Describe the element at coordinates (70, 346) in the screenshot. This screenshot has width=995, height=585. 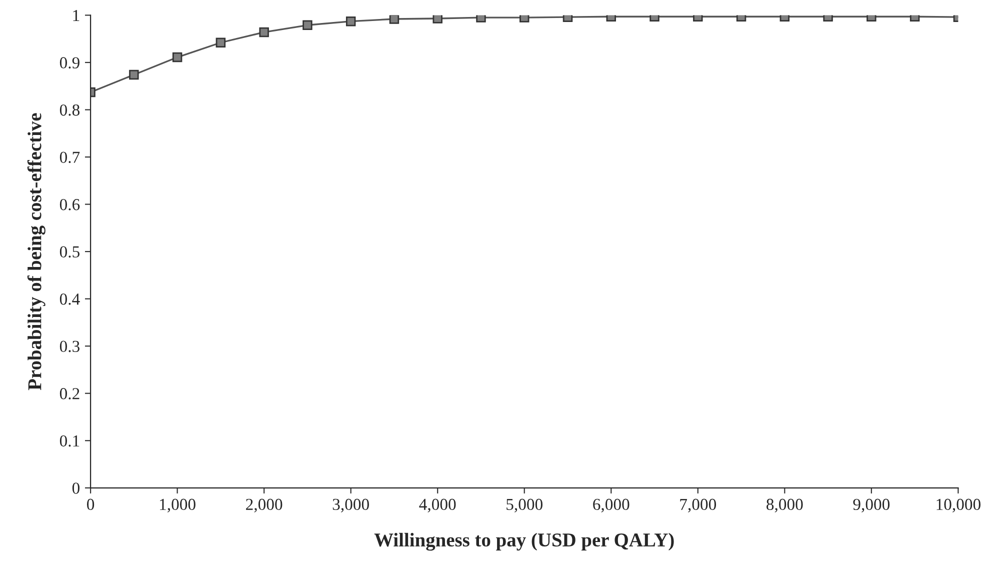
I see `y-tick-label: 0.3` at that location.